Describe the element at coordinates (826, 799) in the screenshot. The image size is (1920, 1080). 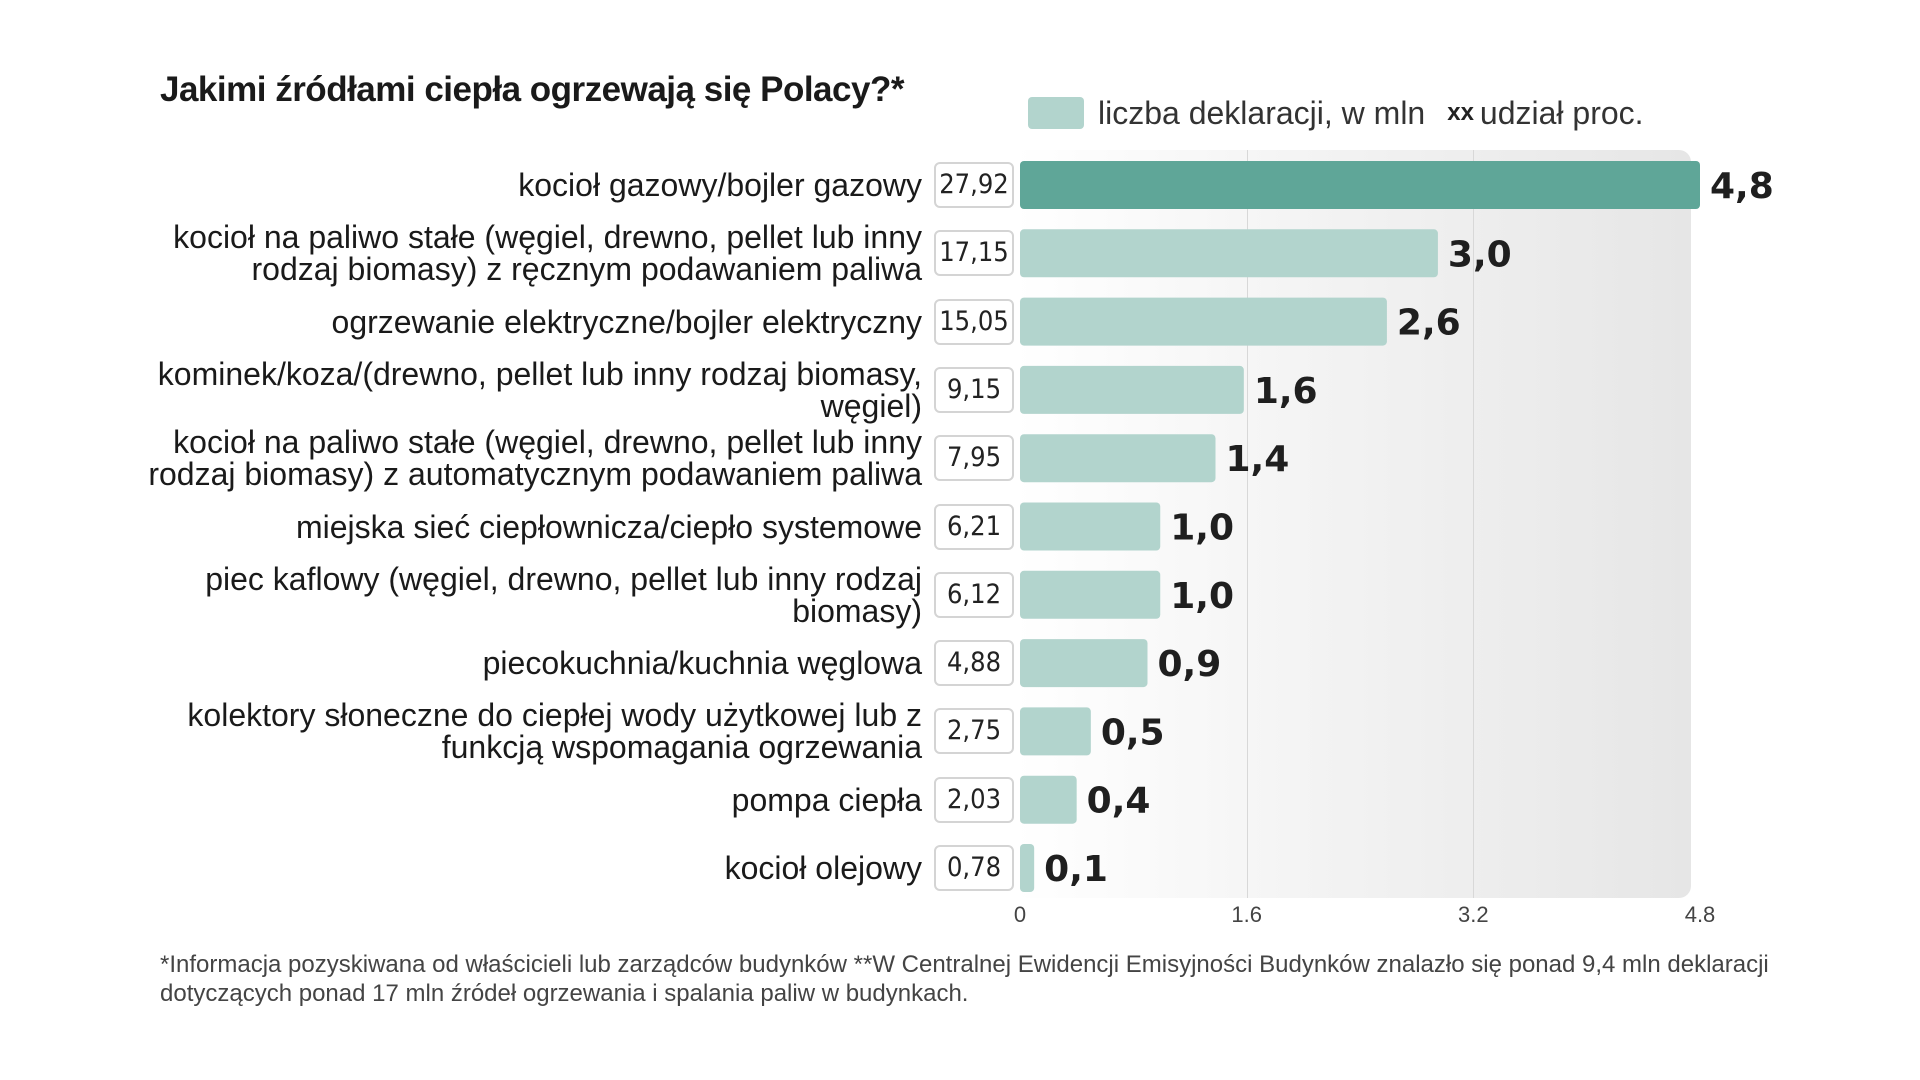
I see `category-label: pompa ciepła` at that location.